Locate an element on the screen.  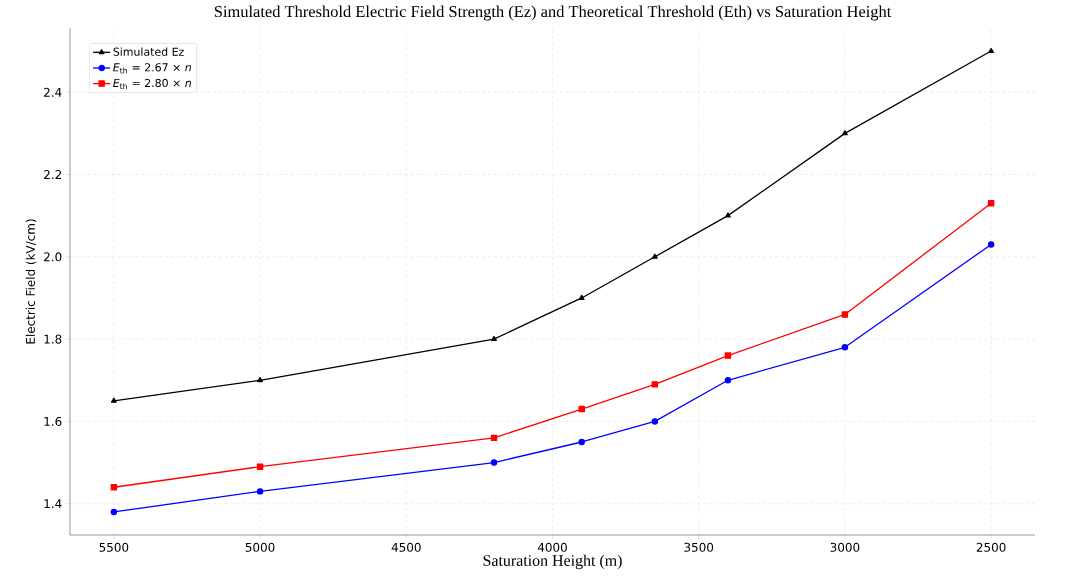
y-tick-label: 2.4 is located at coordinates (53, 92).